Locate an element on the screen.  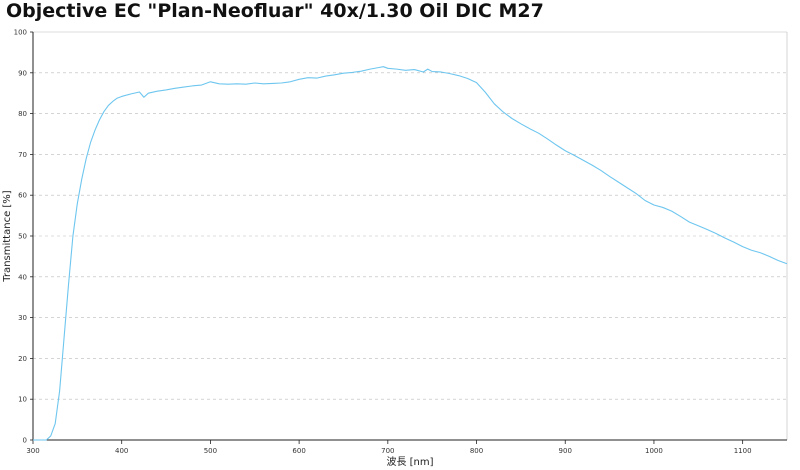
y-tick-label-0: 0 is located at coordinates (25, 441).